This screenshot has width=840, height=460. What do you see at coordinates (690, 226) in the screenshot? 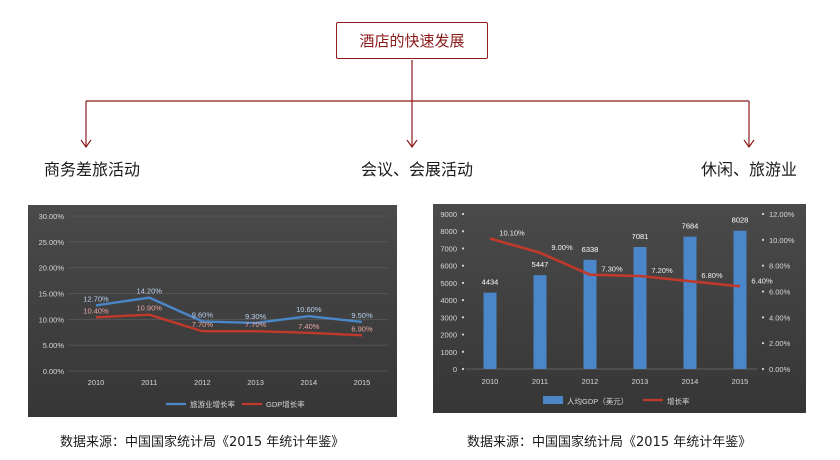
I see `bar-data-label: 7684` at bounding box center [690, 226].